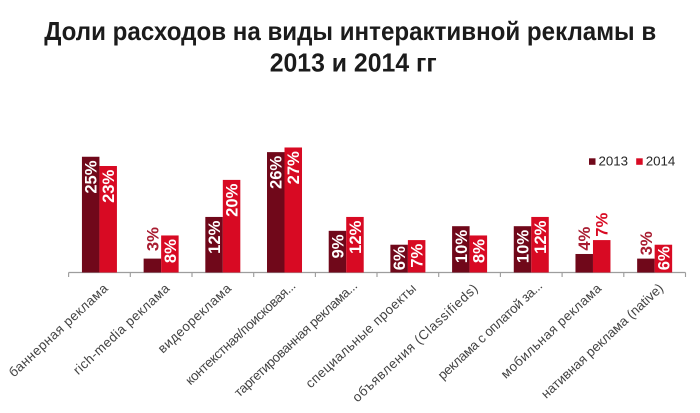  Describe the element at coordinates (108, 185) in the screenshot. I see `svg-text: 23%` at that location.